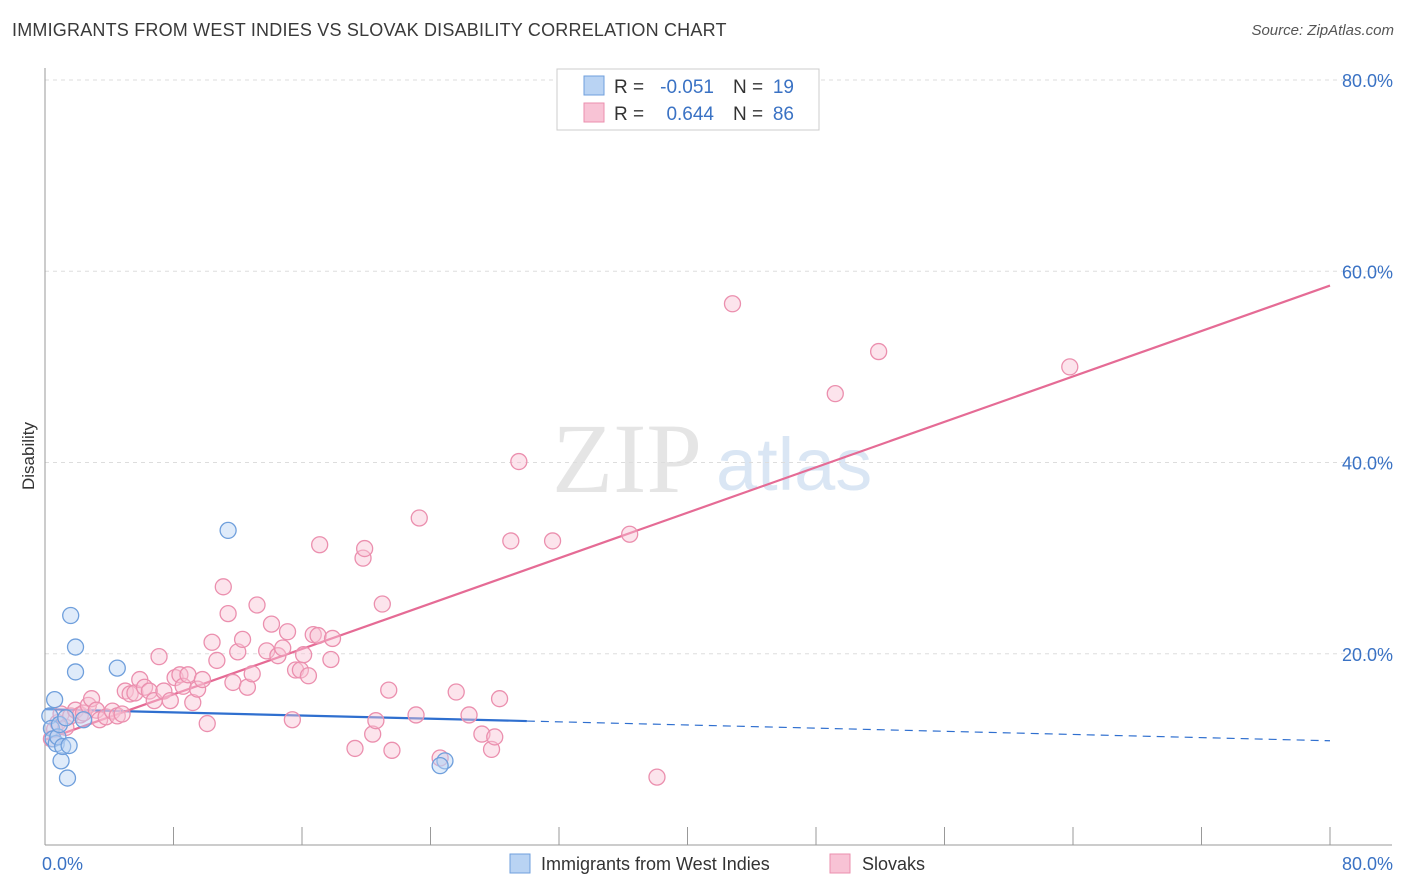  Describe the element at coordinates (629, 114) in the screenshot. I see `stats-r-label-pink: R =` at that location.